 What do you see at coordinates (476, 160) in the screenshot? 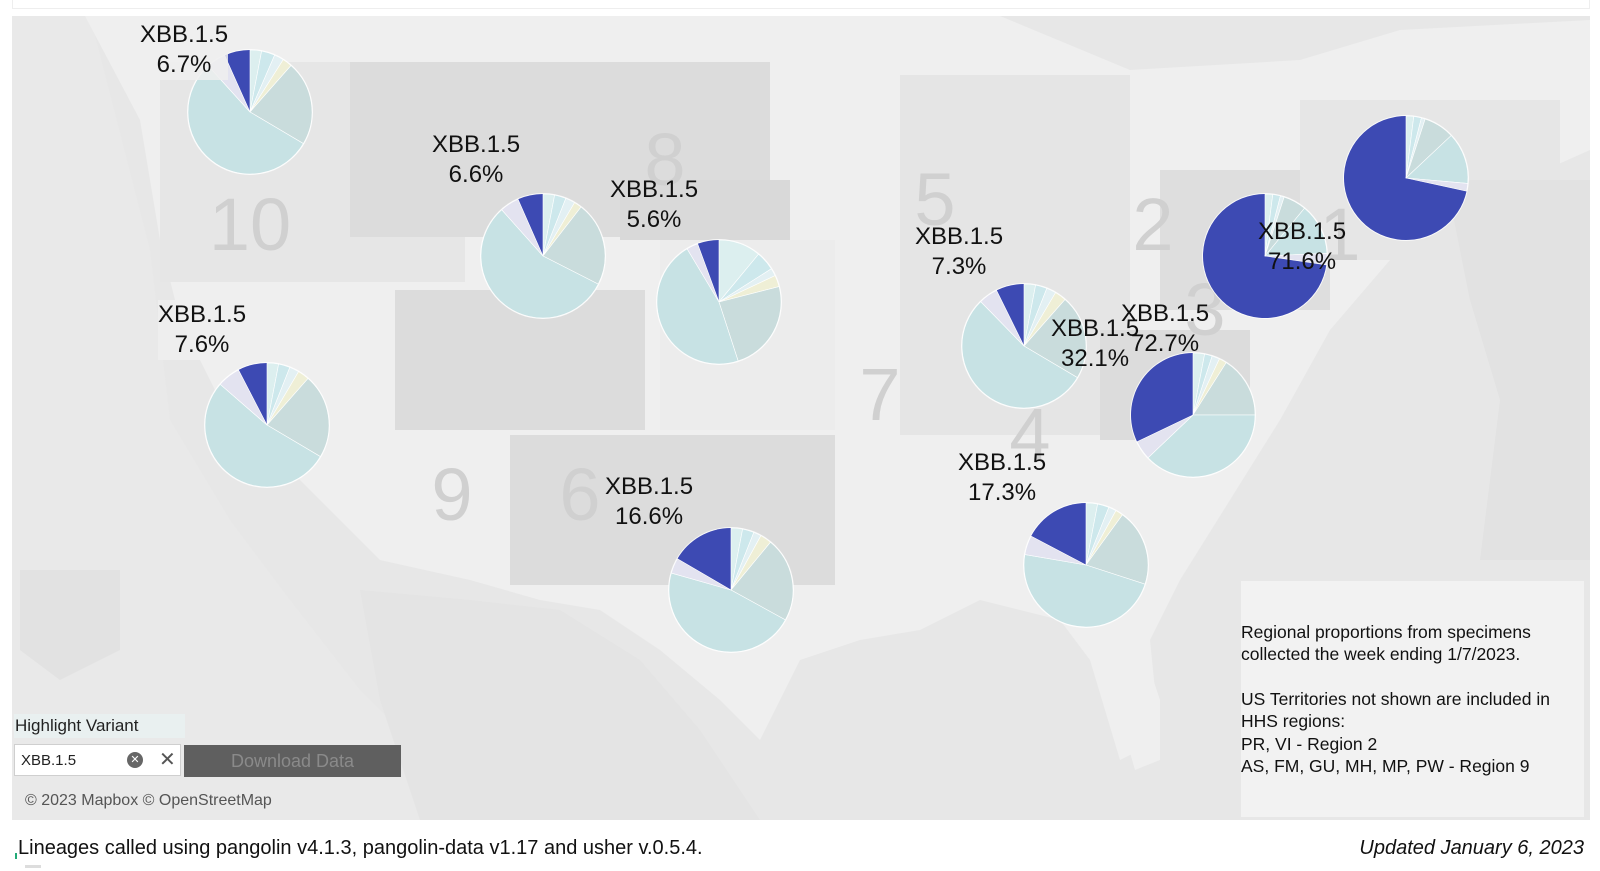
I see `pie-label: XBB.1.5 6.6%` at bounding box center [476, 160].